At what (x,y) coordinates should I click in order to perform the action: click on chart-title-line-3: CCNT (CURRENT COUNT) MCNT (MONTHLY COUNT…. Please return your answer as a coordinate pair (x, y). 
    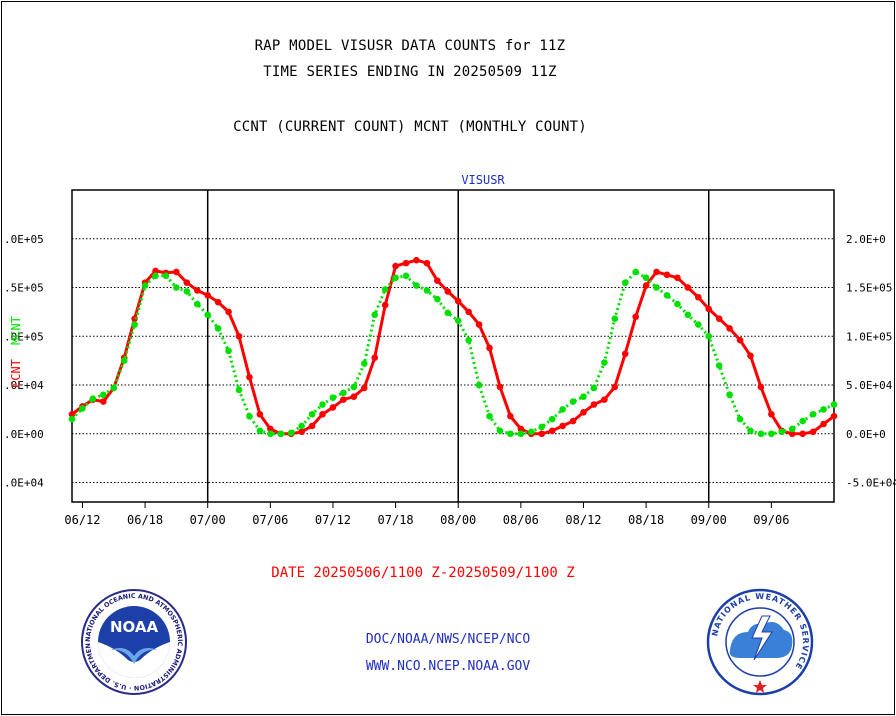
    Looking at the image, I should click on (410, 127).